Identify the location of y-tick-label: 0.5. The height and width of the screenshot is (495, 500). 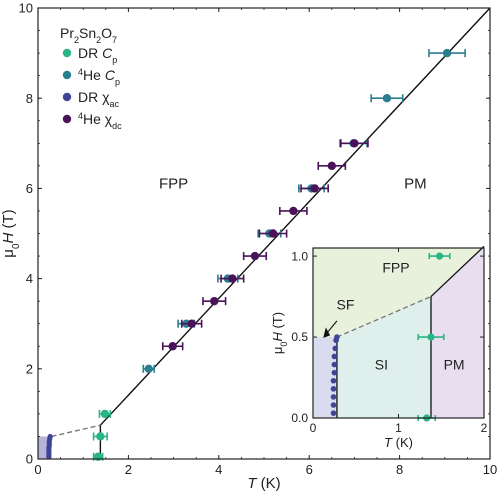
(299, 337).